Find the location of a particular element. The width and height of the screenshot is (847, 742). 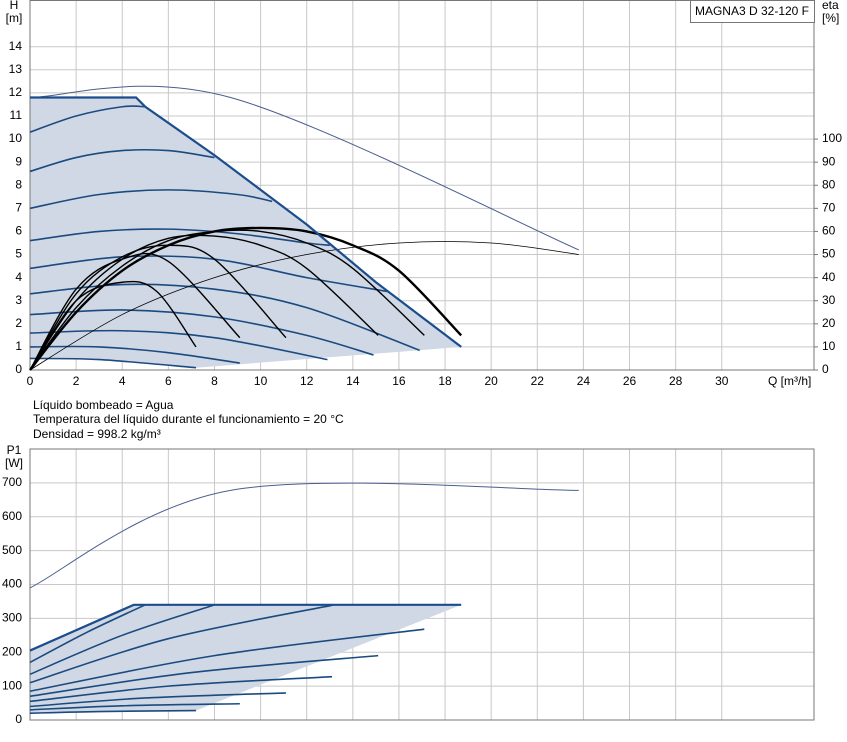

y-tick-label: 12 is located at coordinates (16, 92).